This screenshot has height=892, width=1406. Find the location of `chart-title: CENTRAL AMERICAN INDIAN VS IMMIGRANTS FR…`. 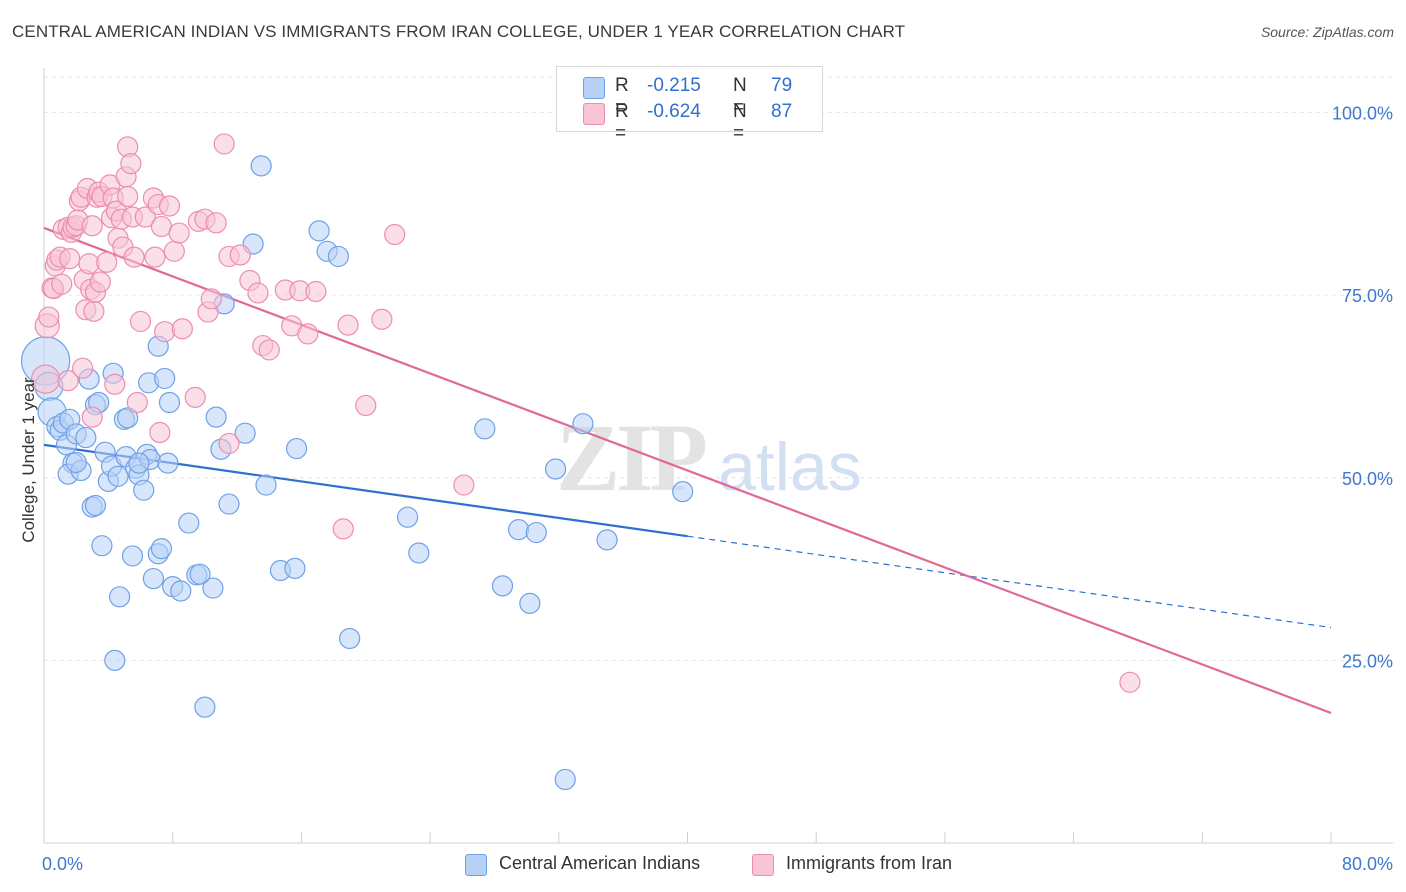

chart-title: CENTRAL AMERICAN INDIAN VS IMMIGRANTS FR… is located at coordinates (459, 31).